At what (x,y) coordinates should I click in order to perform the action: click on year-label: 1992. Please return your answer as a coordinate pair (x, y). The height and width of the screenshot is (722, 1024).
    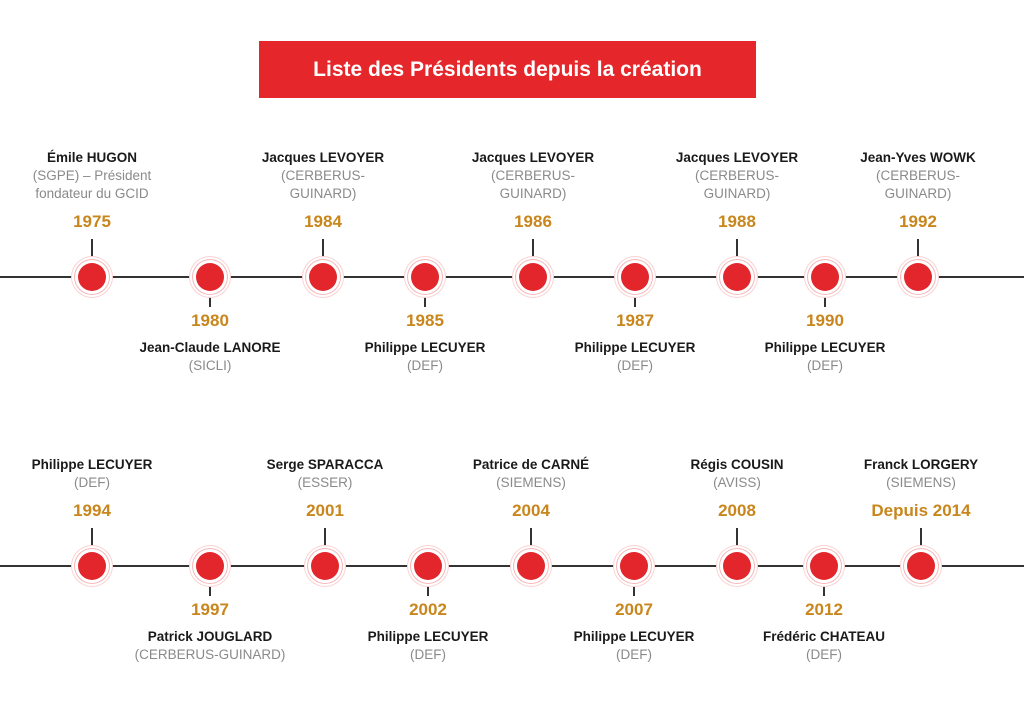
    Looking at the image, I should click on (918, 221).